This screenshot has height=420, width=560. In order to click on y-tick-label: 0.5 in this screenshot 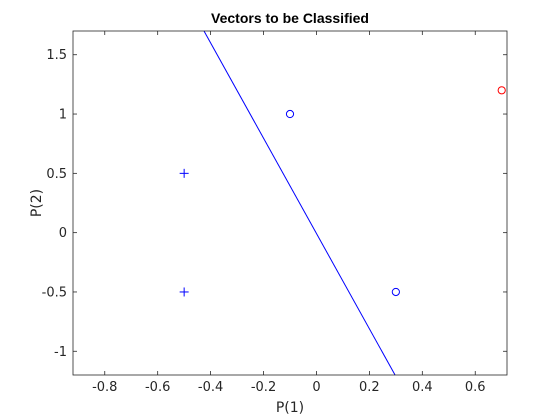, I will do `click(56, 174)`.